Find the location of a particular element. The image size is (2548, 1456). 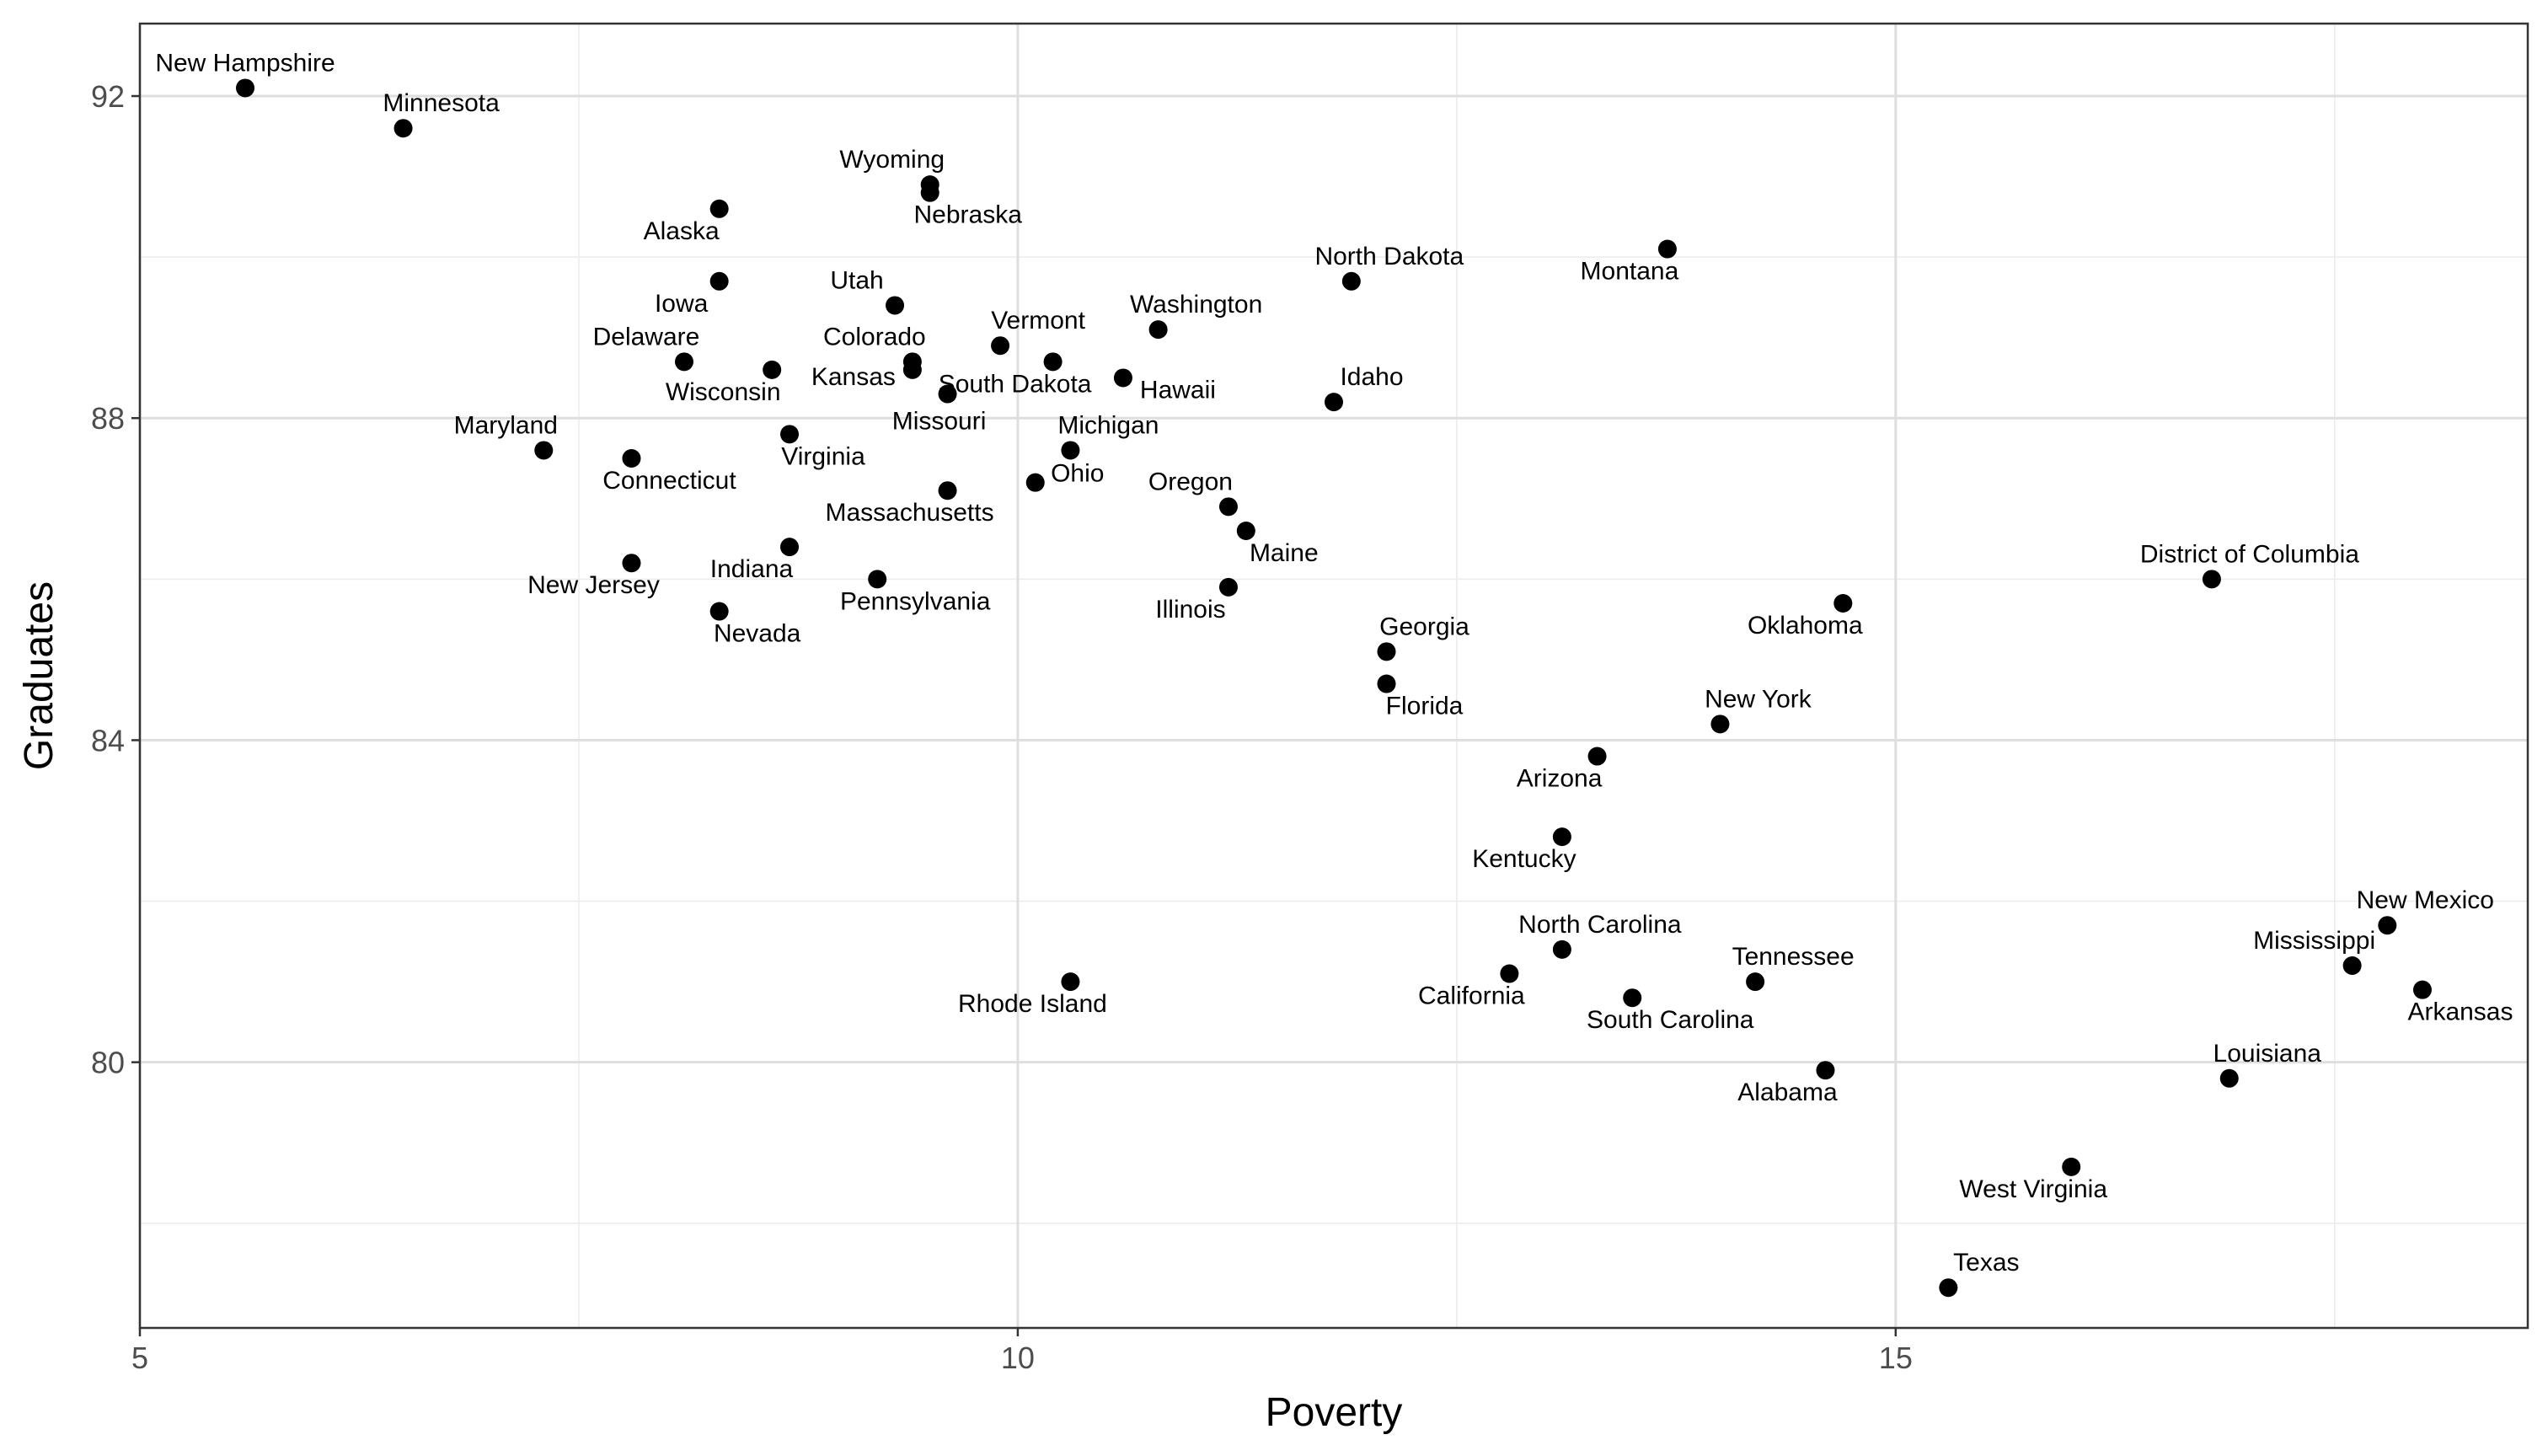

point-label: Minnesota is located at coordinates (441, 103).